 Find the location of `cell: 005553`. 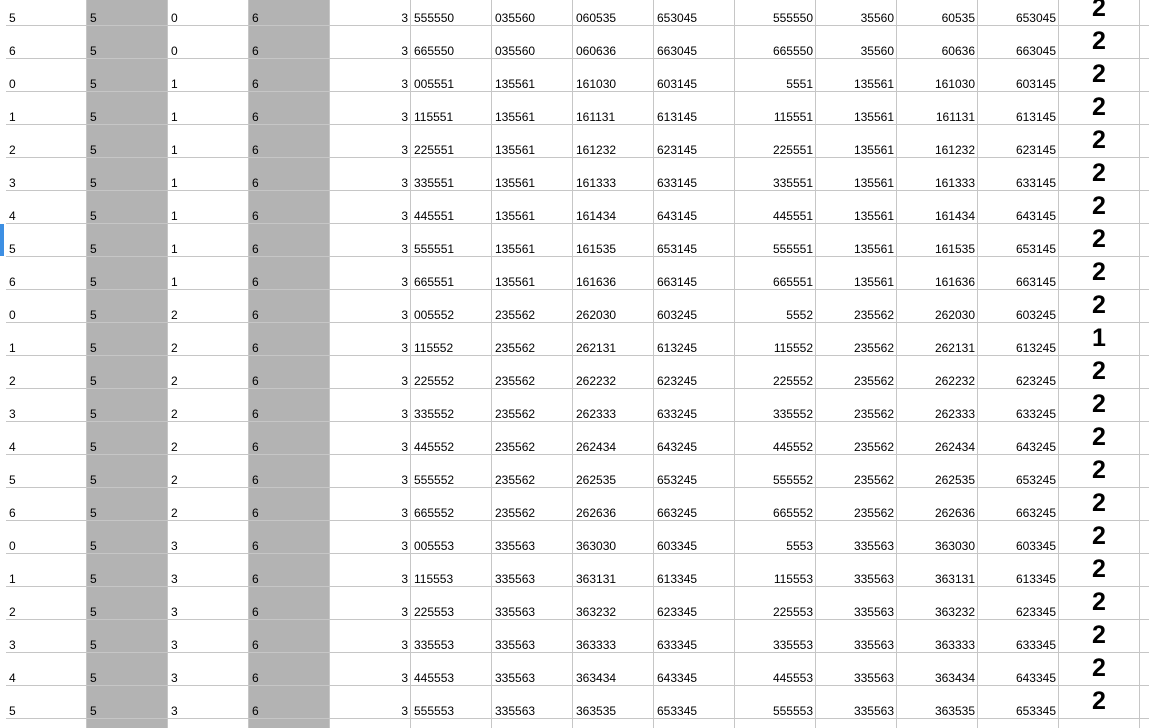

cell: 005553 is located at coordinates (451, 537).